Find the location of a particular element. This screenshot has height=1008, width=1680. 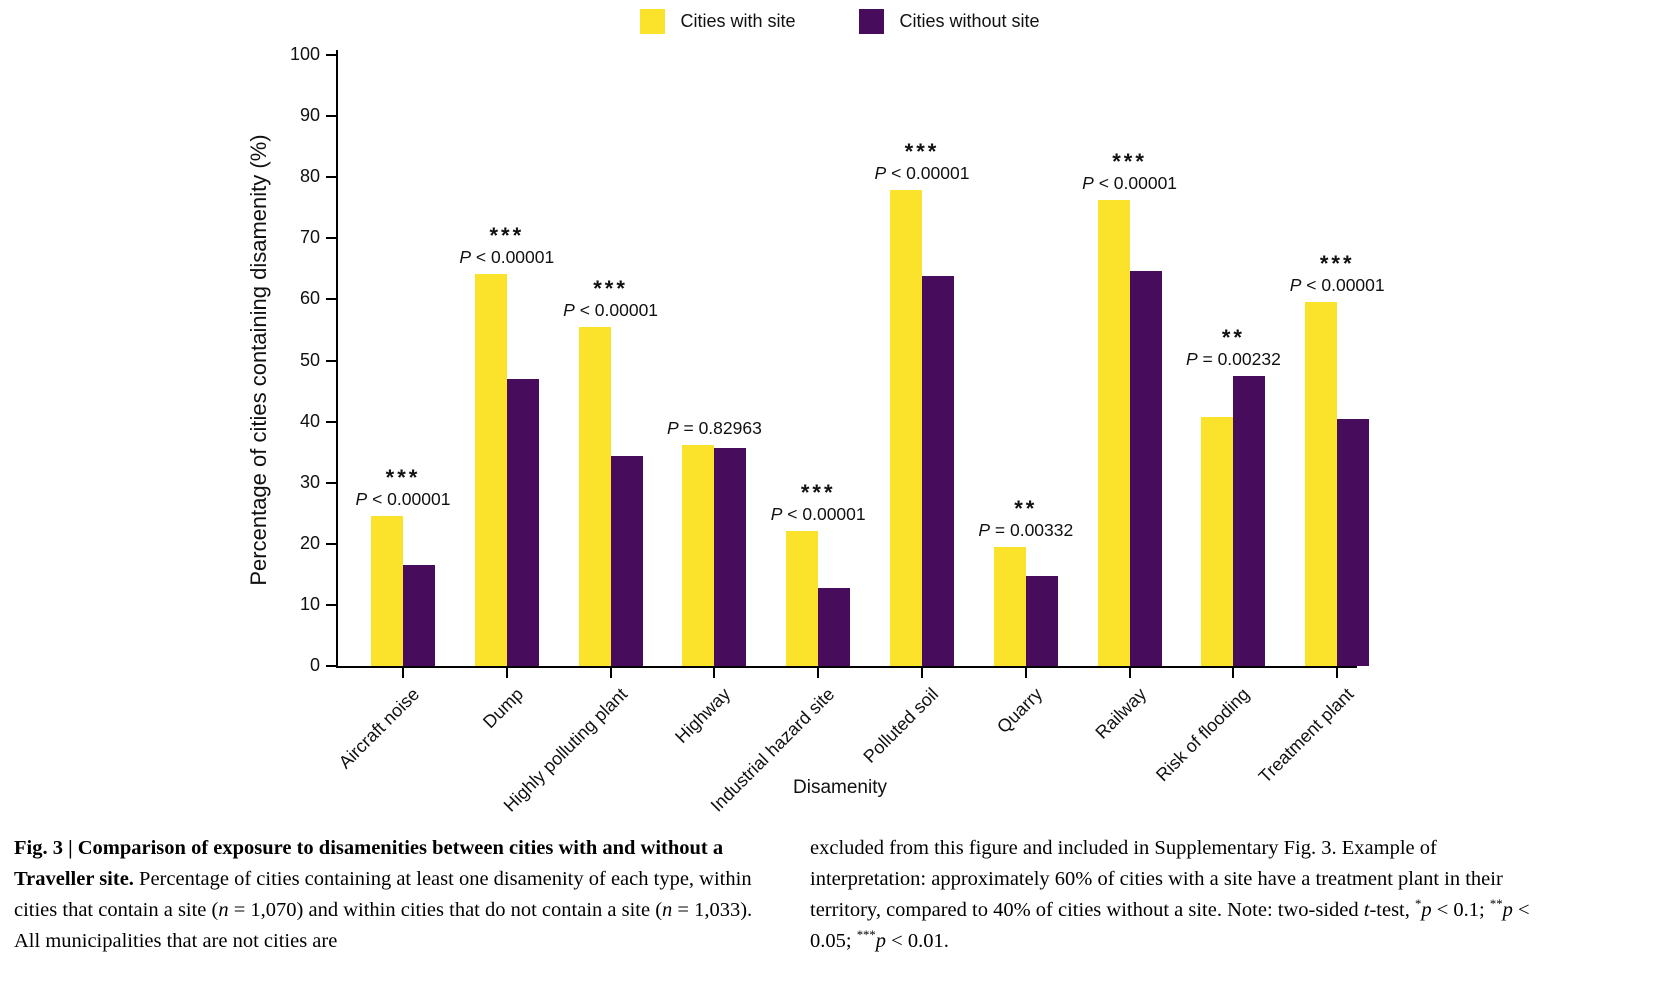

y-tick-label: 70 is located at coordinates (309, 237).